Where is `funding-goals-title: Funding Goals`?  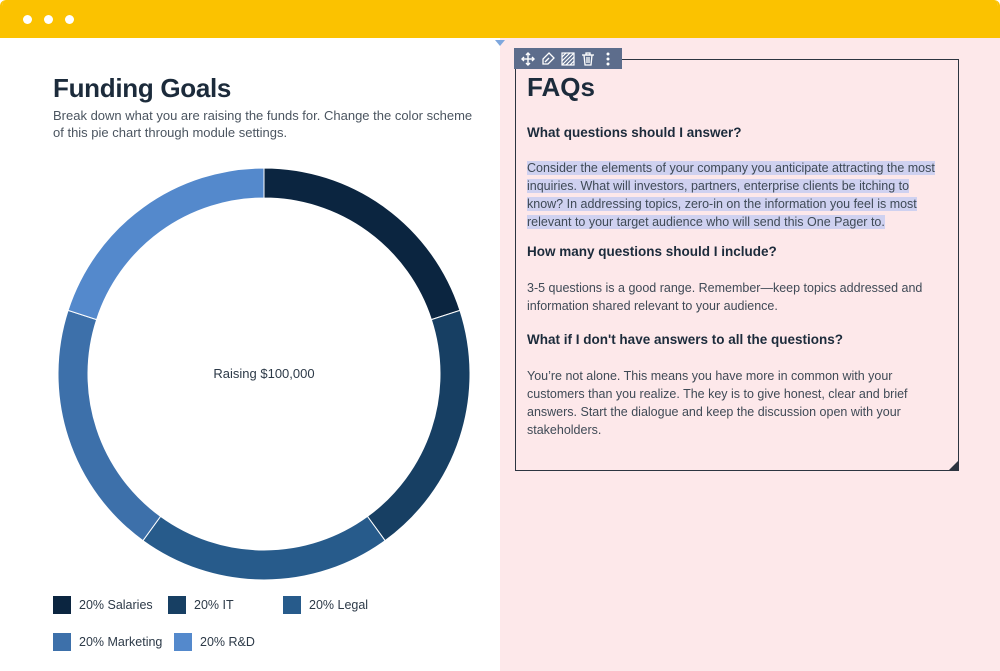
funding-goals-title: Funding Goals is located at coordinates (142, 88).